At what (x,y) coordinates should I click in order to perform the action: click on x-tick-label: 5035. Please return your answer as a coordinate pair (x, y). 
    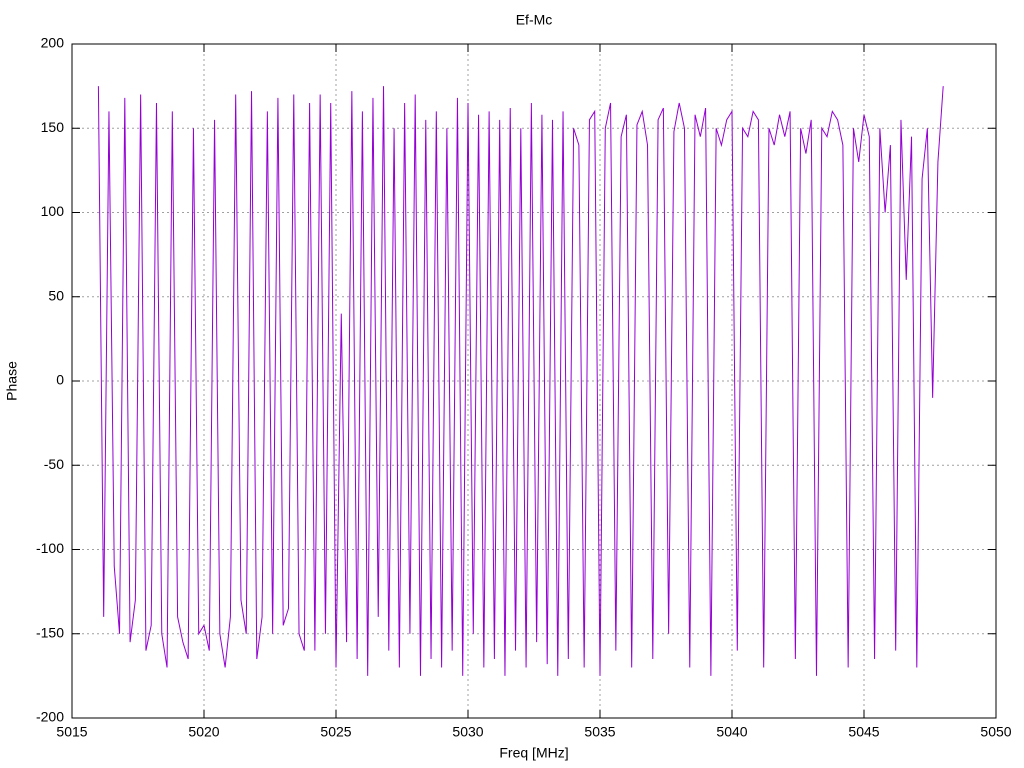
    Looking at the image, I should click on (599, 732).